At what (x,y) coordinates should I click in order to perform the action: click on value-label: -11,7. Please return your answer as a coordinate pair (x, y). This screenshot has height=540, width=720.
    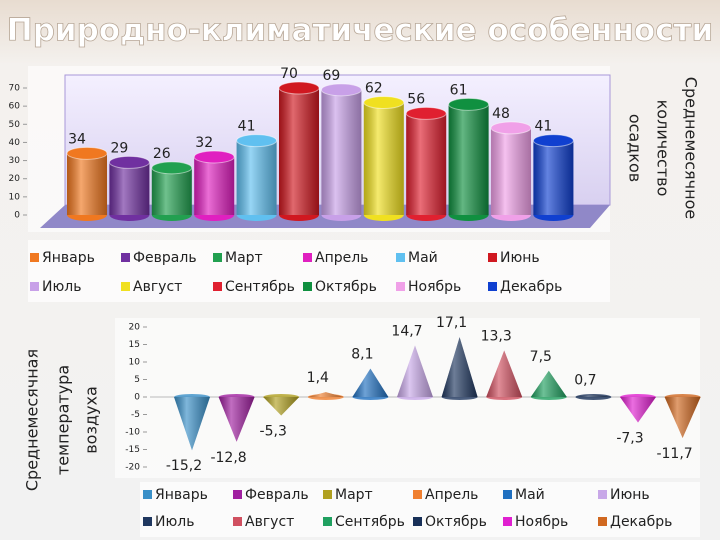
    Looking at the image, I should click on (674, 454).